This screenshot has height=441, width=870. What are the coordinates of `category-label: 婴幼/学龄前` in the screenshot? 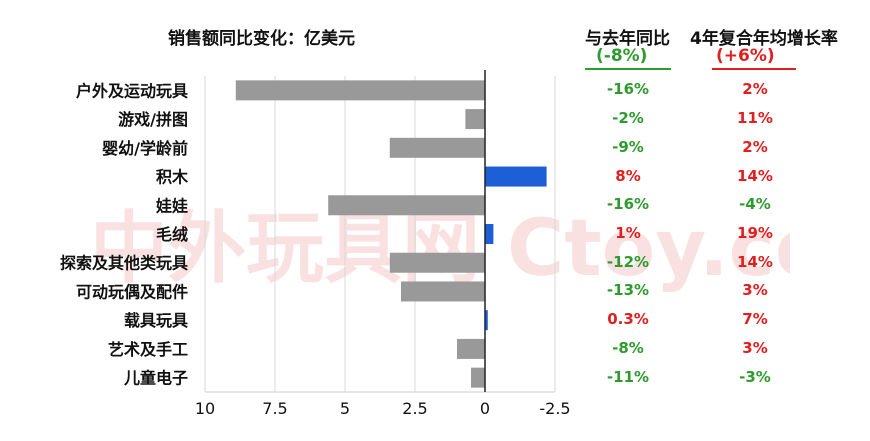 It's located at (145, 148).